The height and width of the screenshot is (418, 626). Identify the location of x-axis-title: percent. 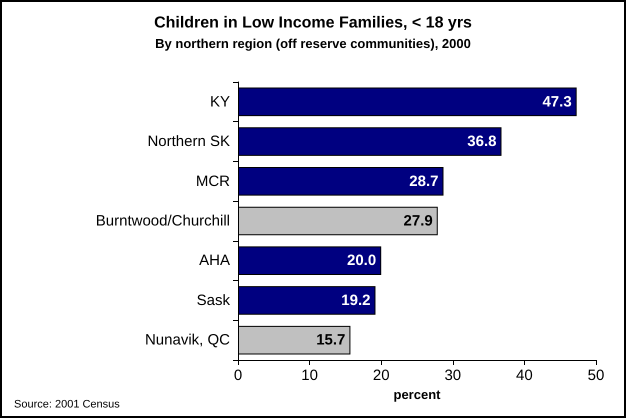
(418, 394).